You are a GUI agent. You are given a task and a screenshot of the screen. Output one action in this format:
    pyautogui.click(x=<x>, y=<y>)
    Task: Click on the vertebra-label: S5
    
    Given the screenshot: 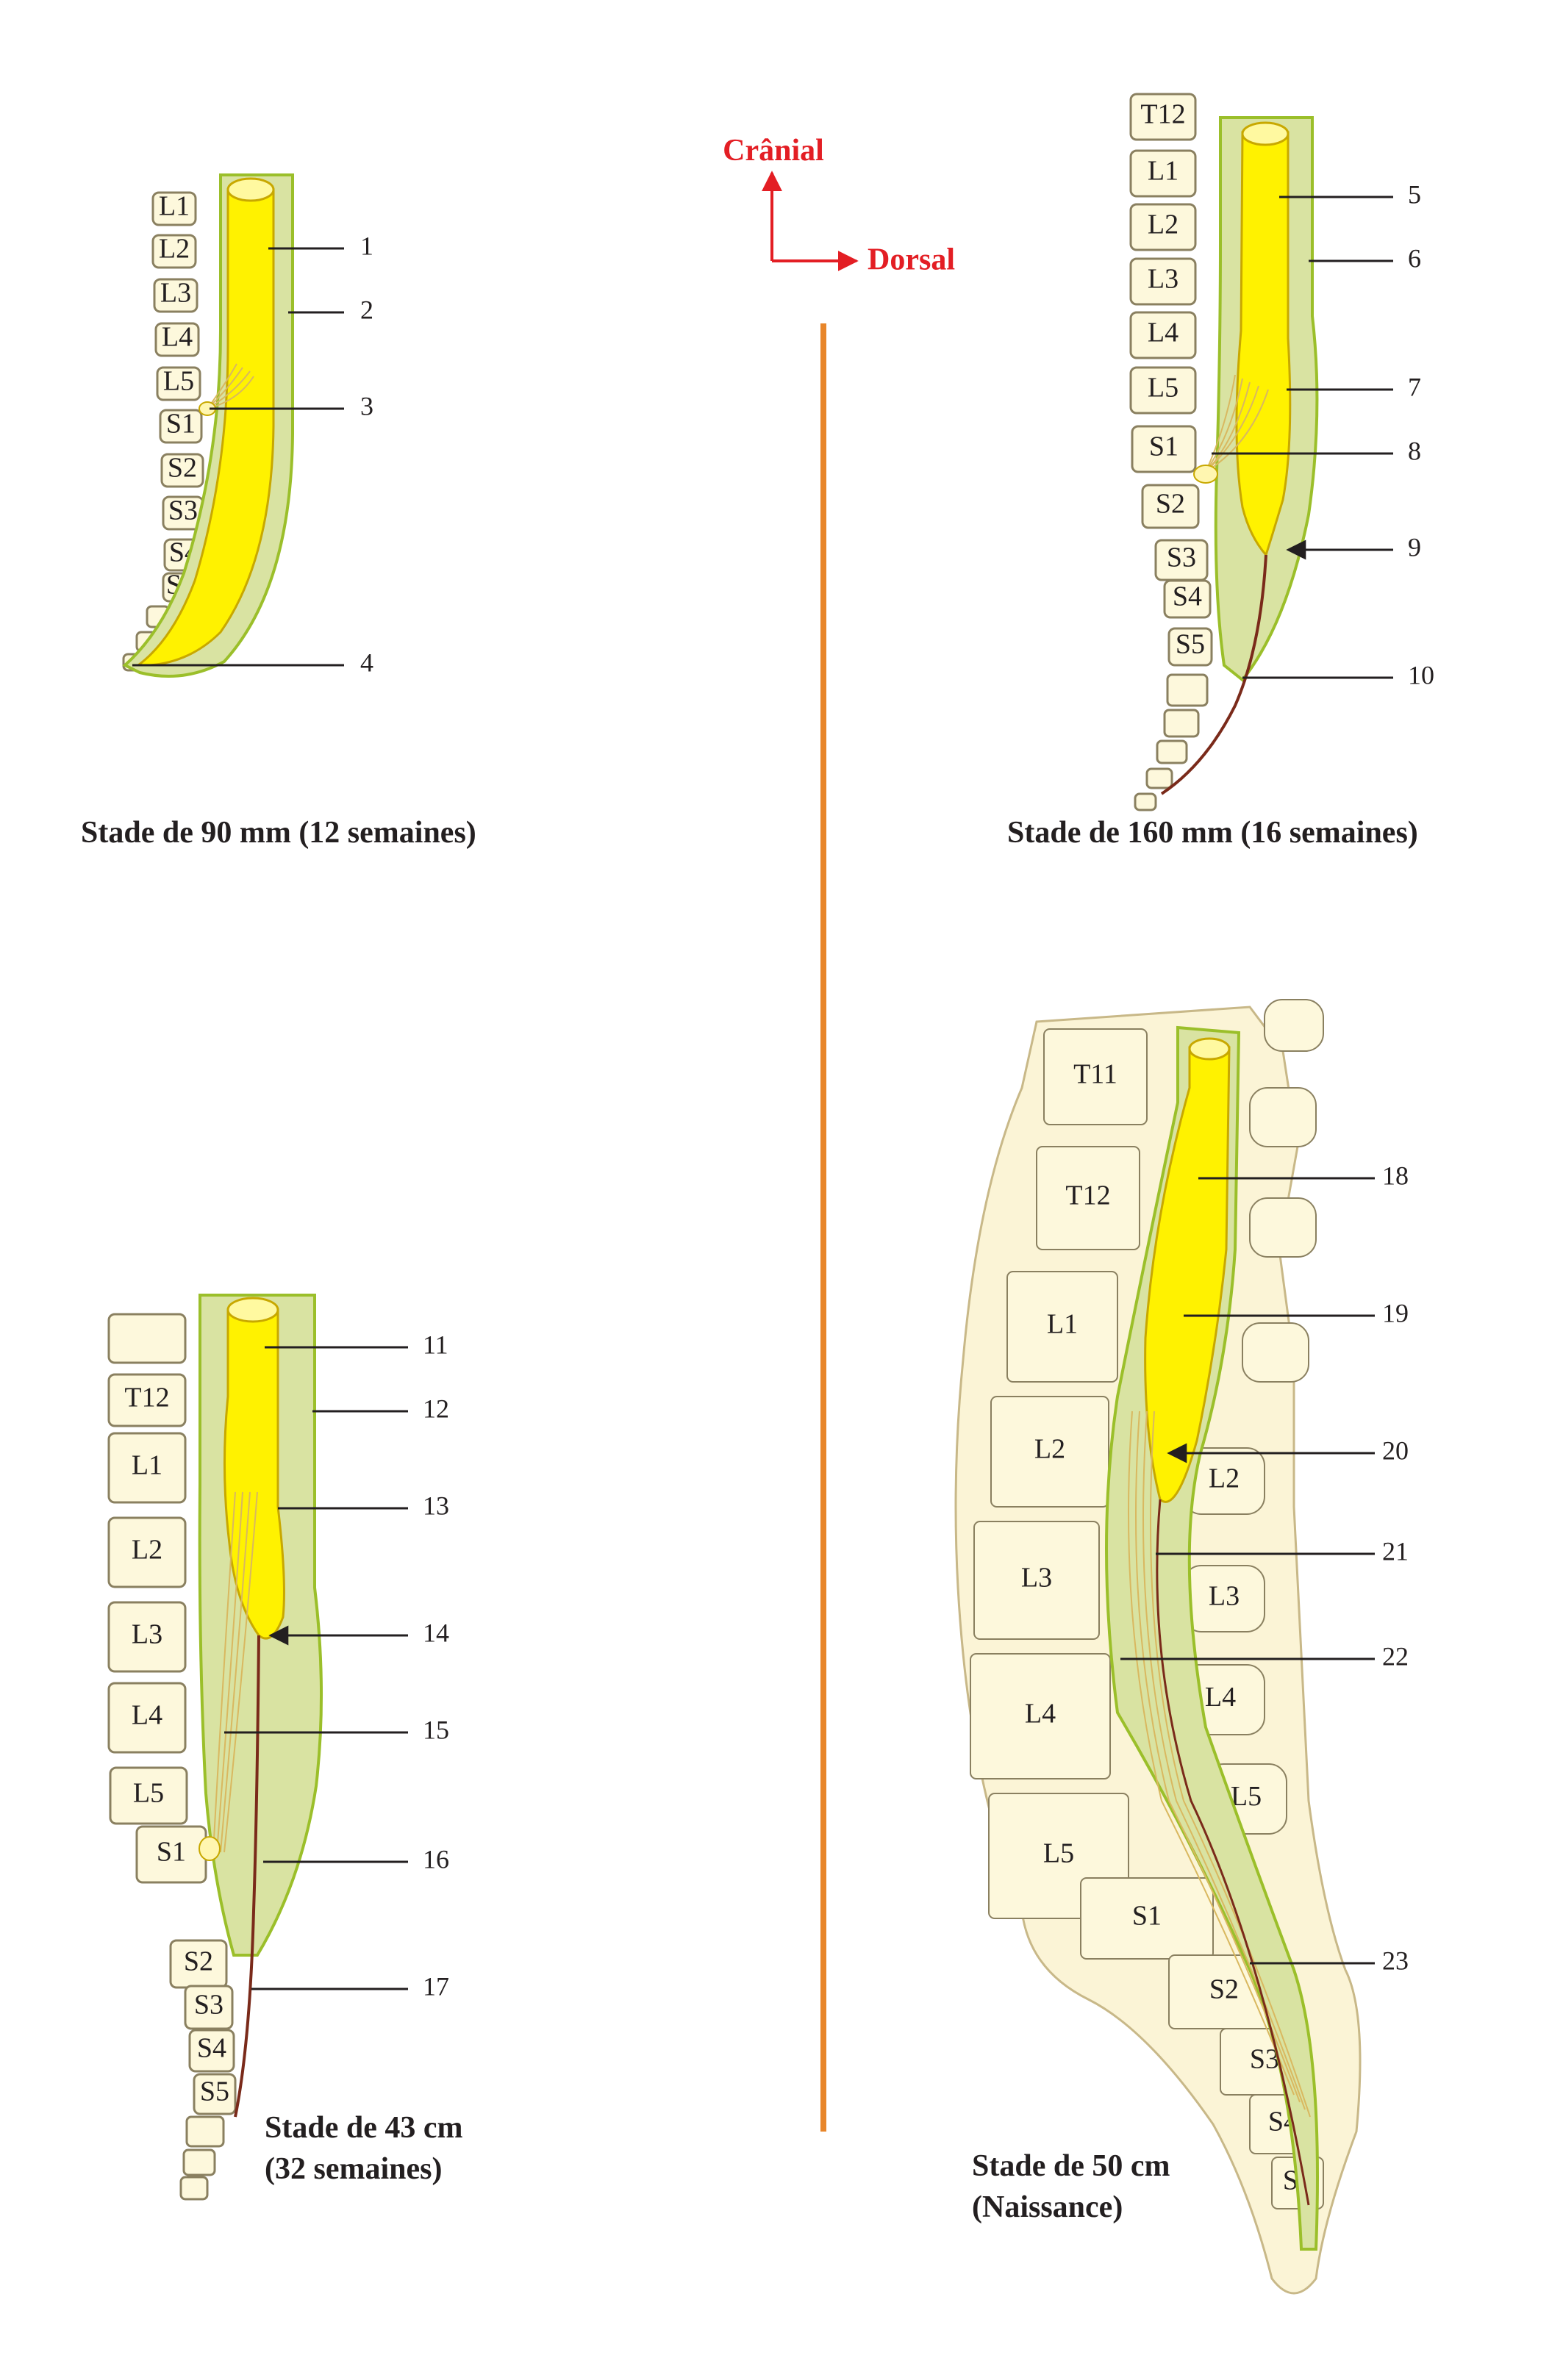 What is the action you would take?
    pyautogui.click(x=1190, y=645)
    